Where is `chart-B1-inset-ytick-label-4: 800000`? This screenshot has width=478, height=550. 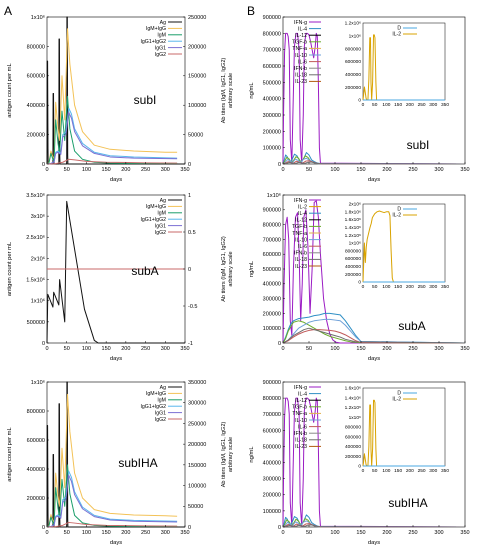
chart-B1-inset-ytick-label-4: 800000 is located at coordinates (353, 49).